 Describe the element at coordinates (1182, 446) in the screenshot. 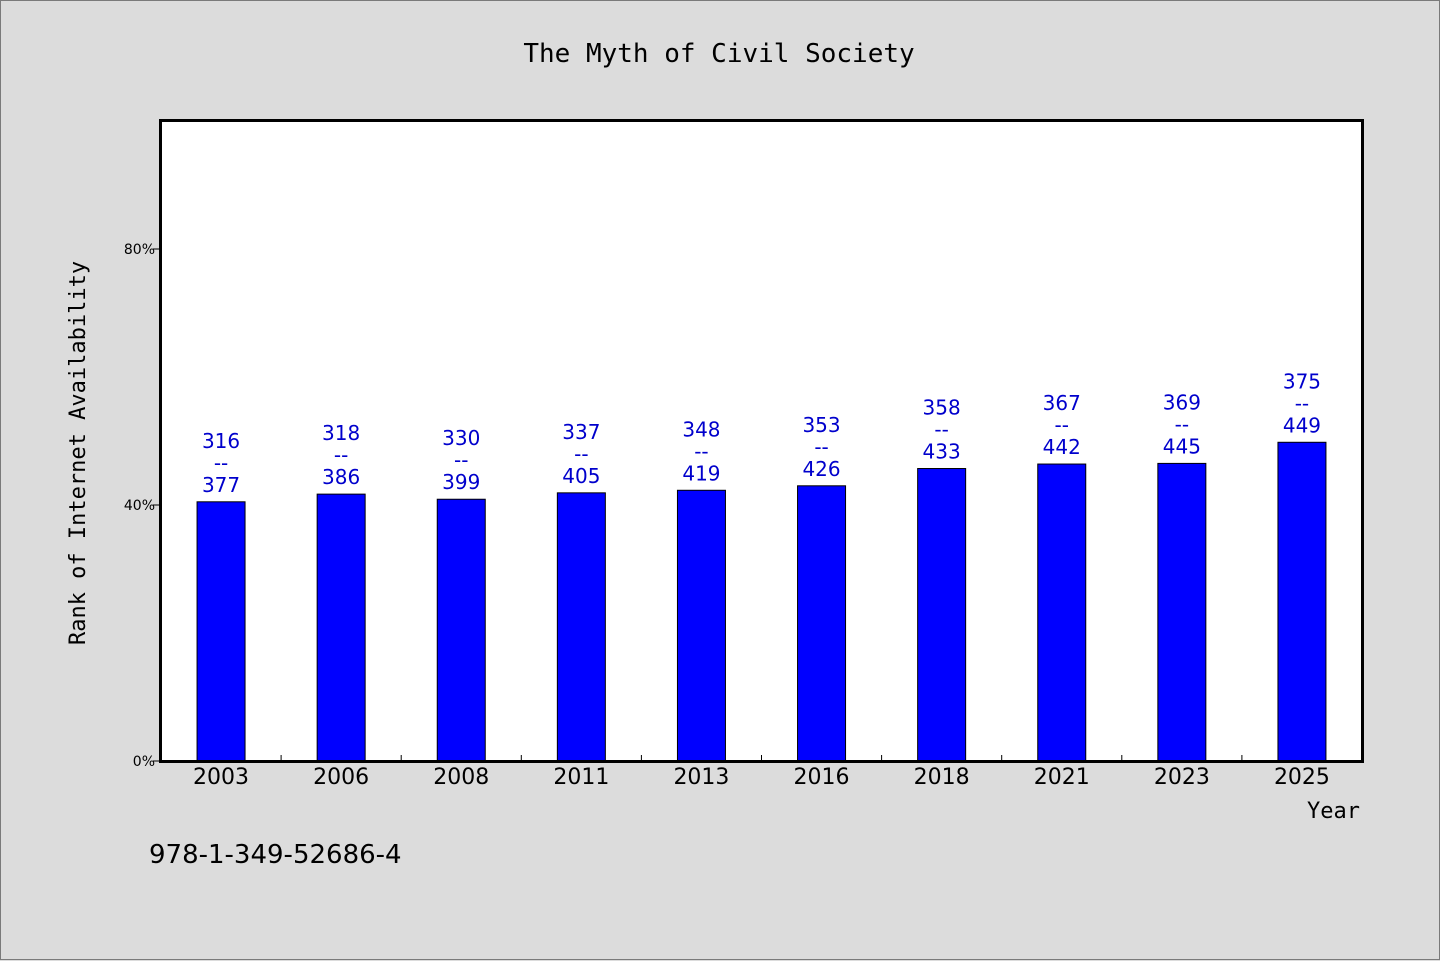

I see `data-label: 445` at that location.